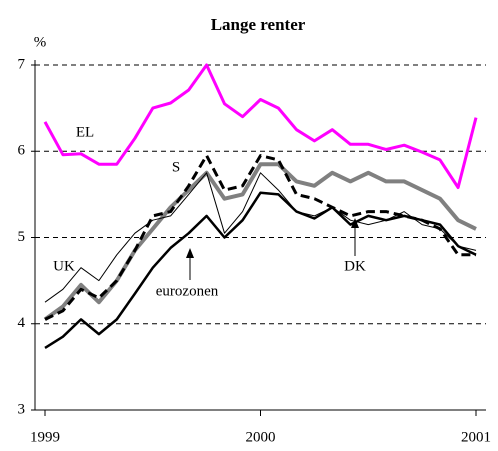 The image size is (498, 451). I want to click on series-label: EL, so click(85, 132).